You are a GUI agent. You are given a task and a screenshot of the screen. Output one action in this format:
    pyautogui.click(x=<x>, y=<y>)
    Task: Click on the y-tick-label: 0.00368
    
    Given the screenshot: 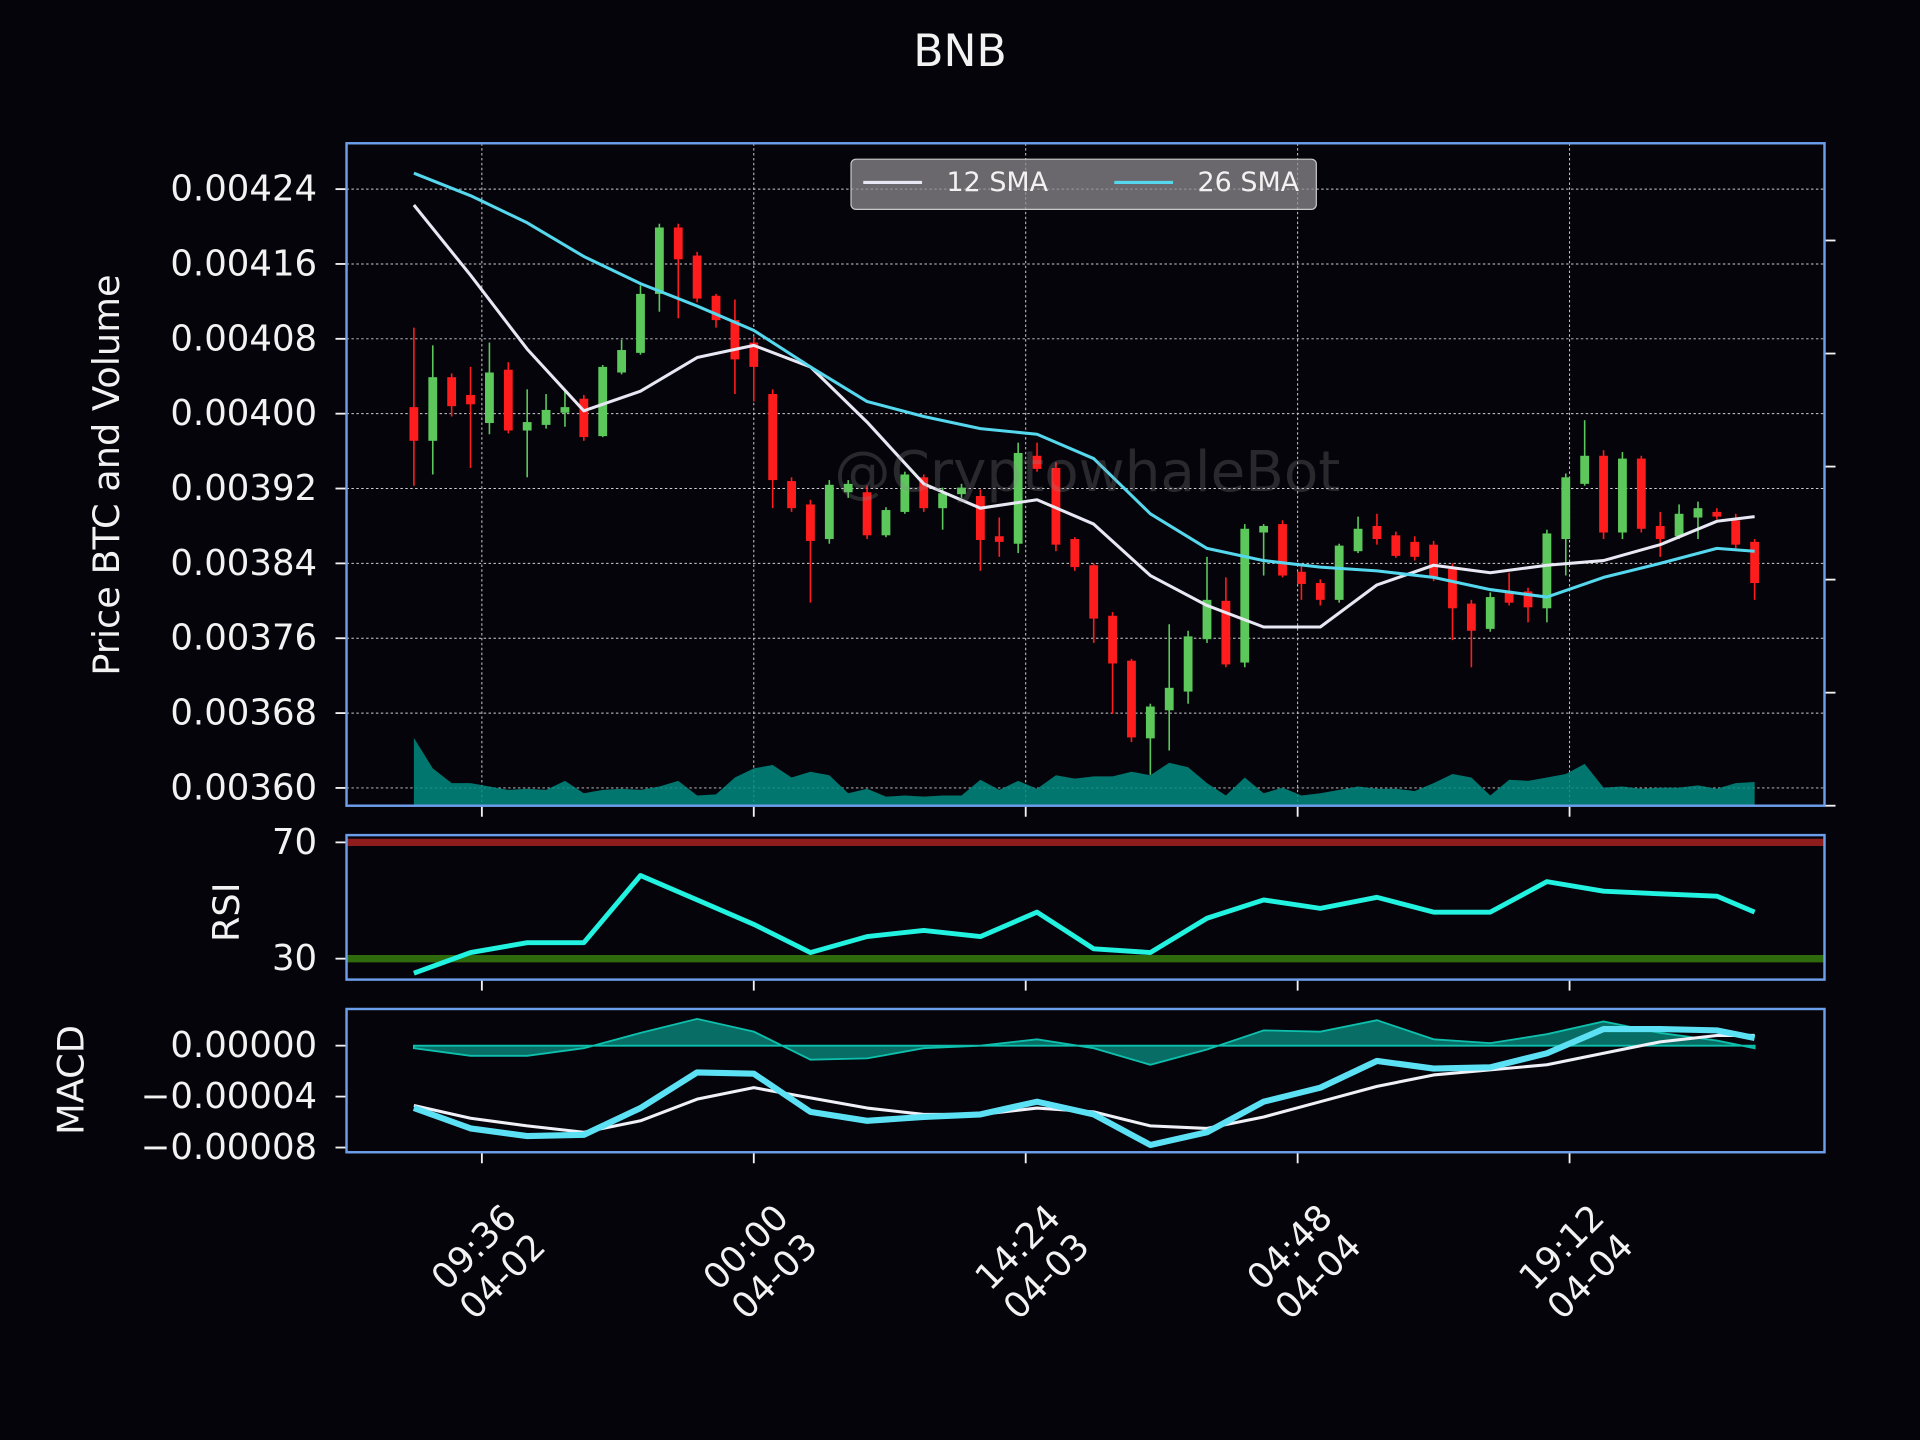 What is the action you would take?
    pyautogui.click(x=243, y=713)
    